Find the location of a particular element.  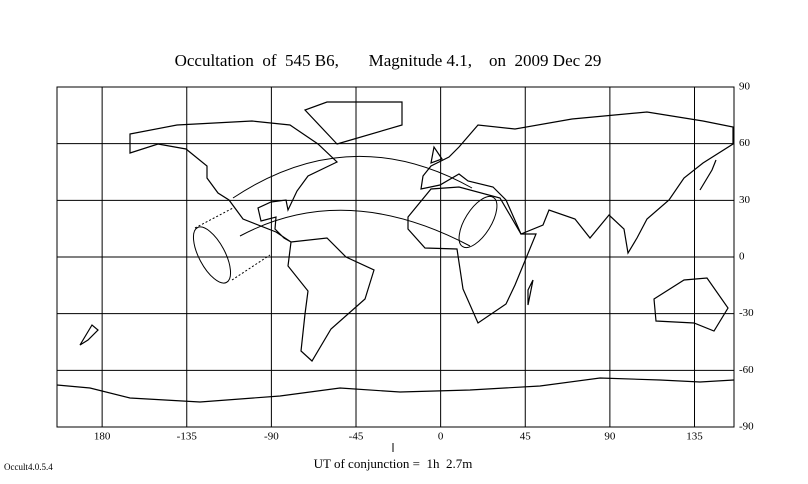

antarctica is located at coordinates (395, 390).